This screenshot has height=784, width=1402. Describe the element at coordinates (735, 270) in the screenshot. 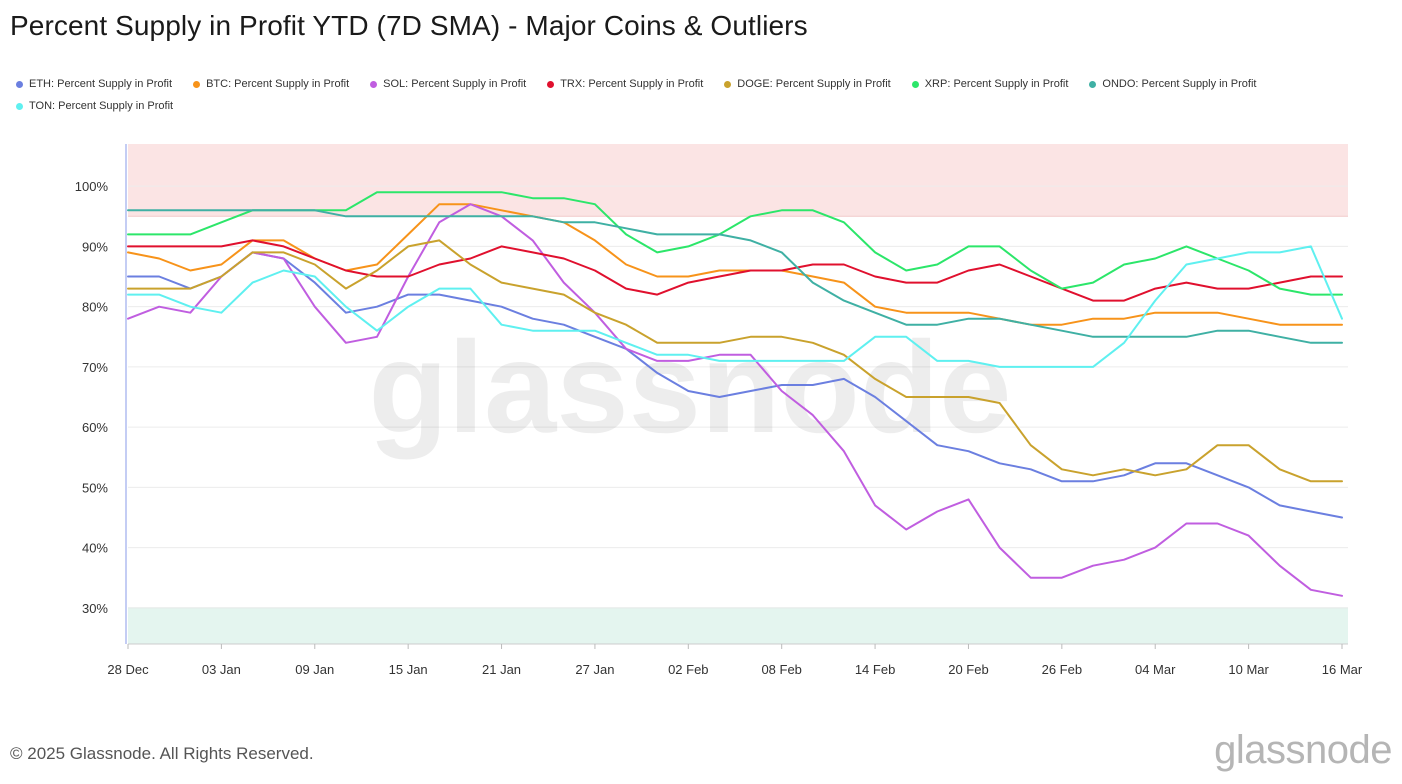

I see `series-line-trx` at that location.